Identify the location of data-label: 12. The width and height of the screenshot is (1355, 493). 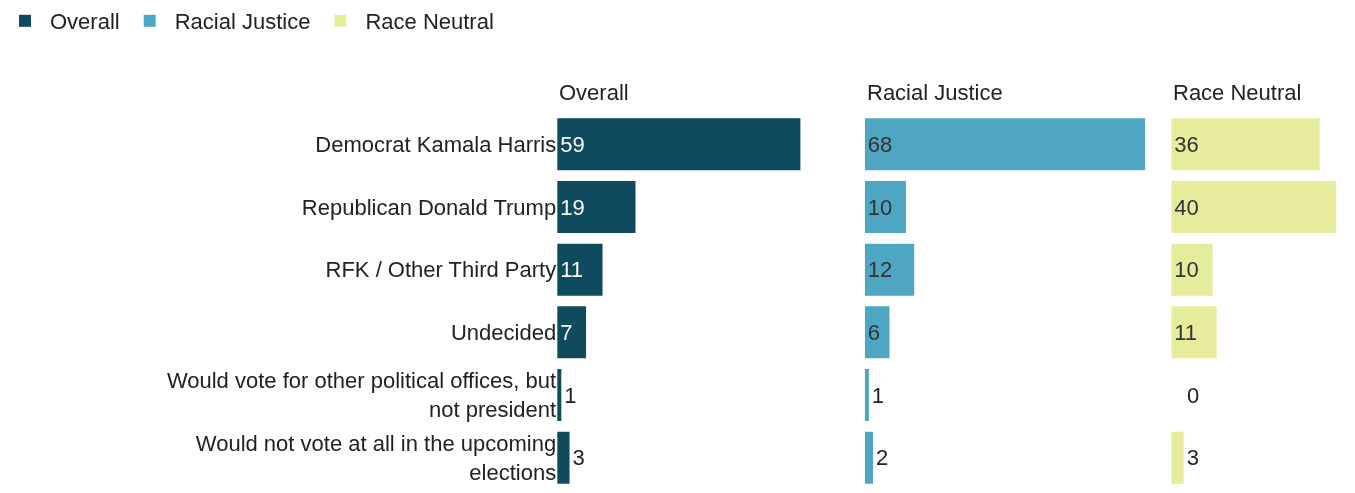
(880, 270).